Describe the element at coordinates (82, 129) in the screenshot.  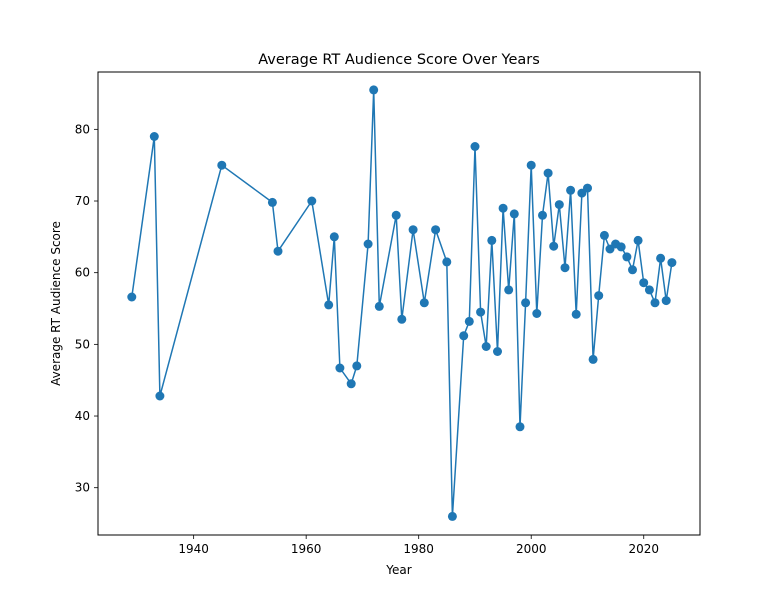
I see `y-tick-label: 80` at that location.